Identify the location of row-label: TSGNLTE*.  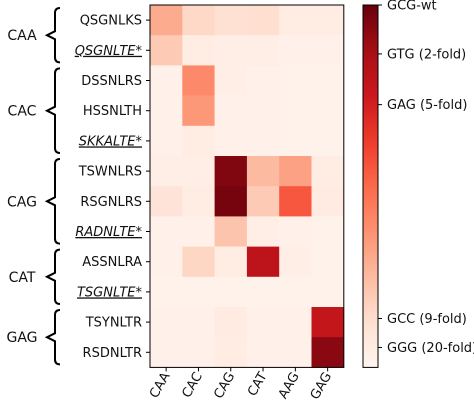
(110, 292).